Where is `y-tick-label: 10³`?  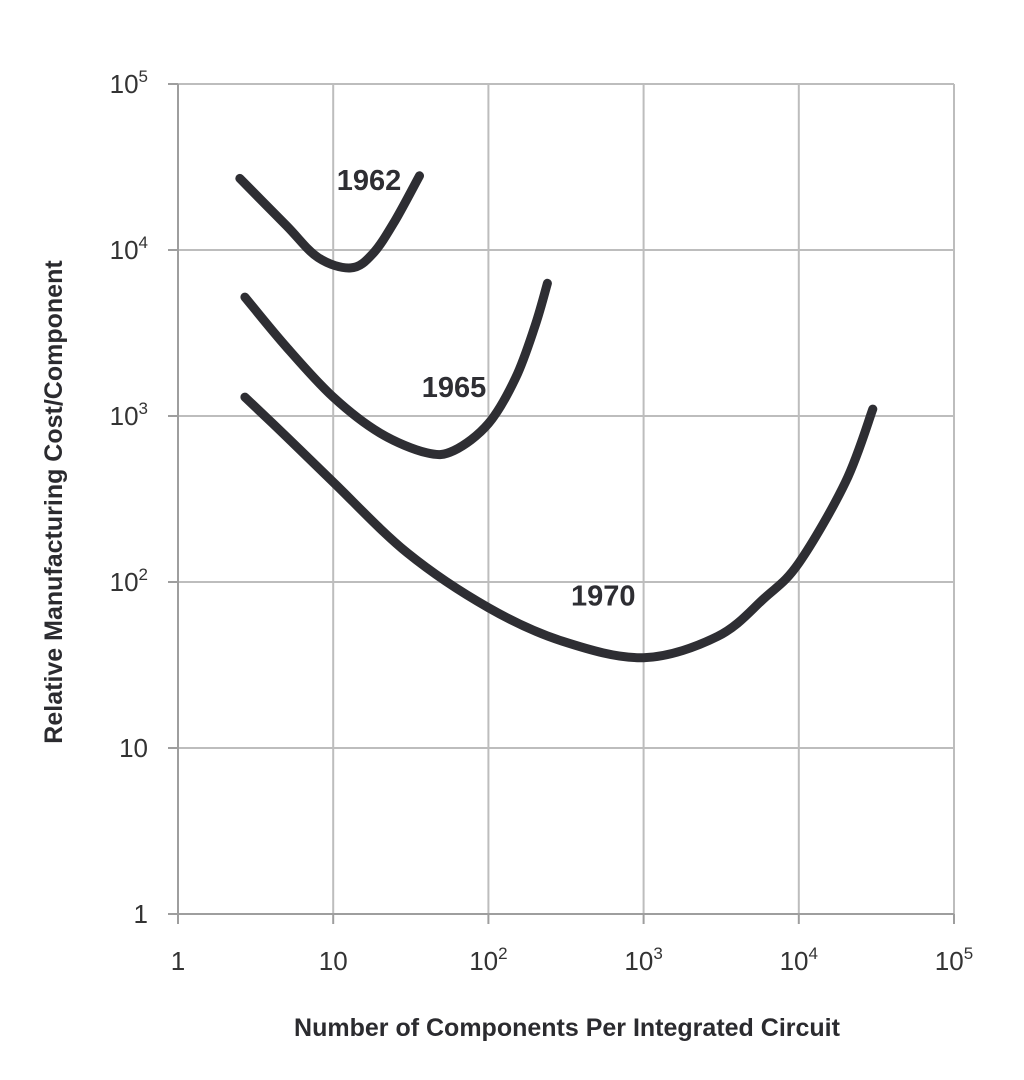 y-tick-label: 10³ is located at coordinates (129, 415).